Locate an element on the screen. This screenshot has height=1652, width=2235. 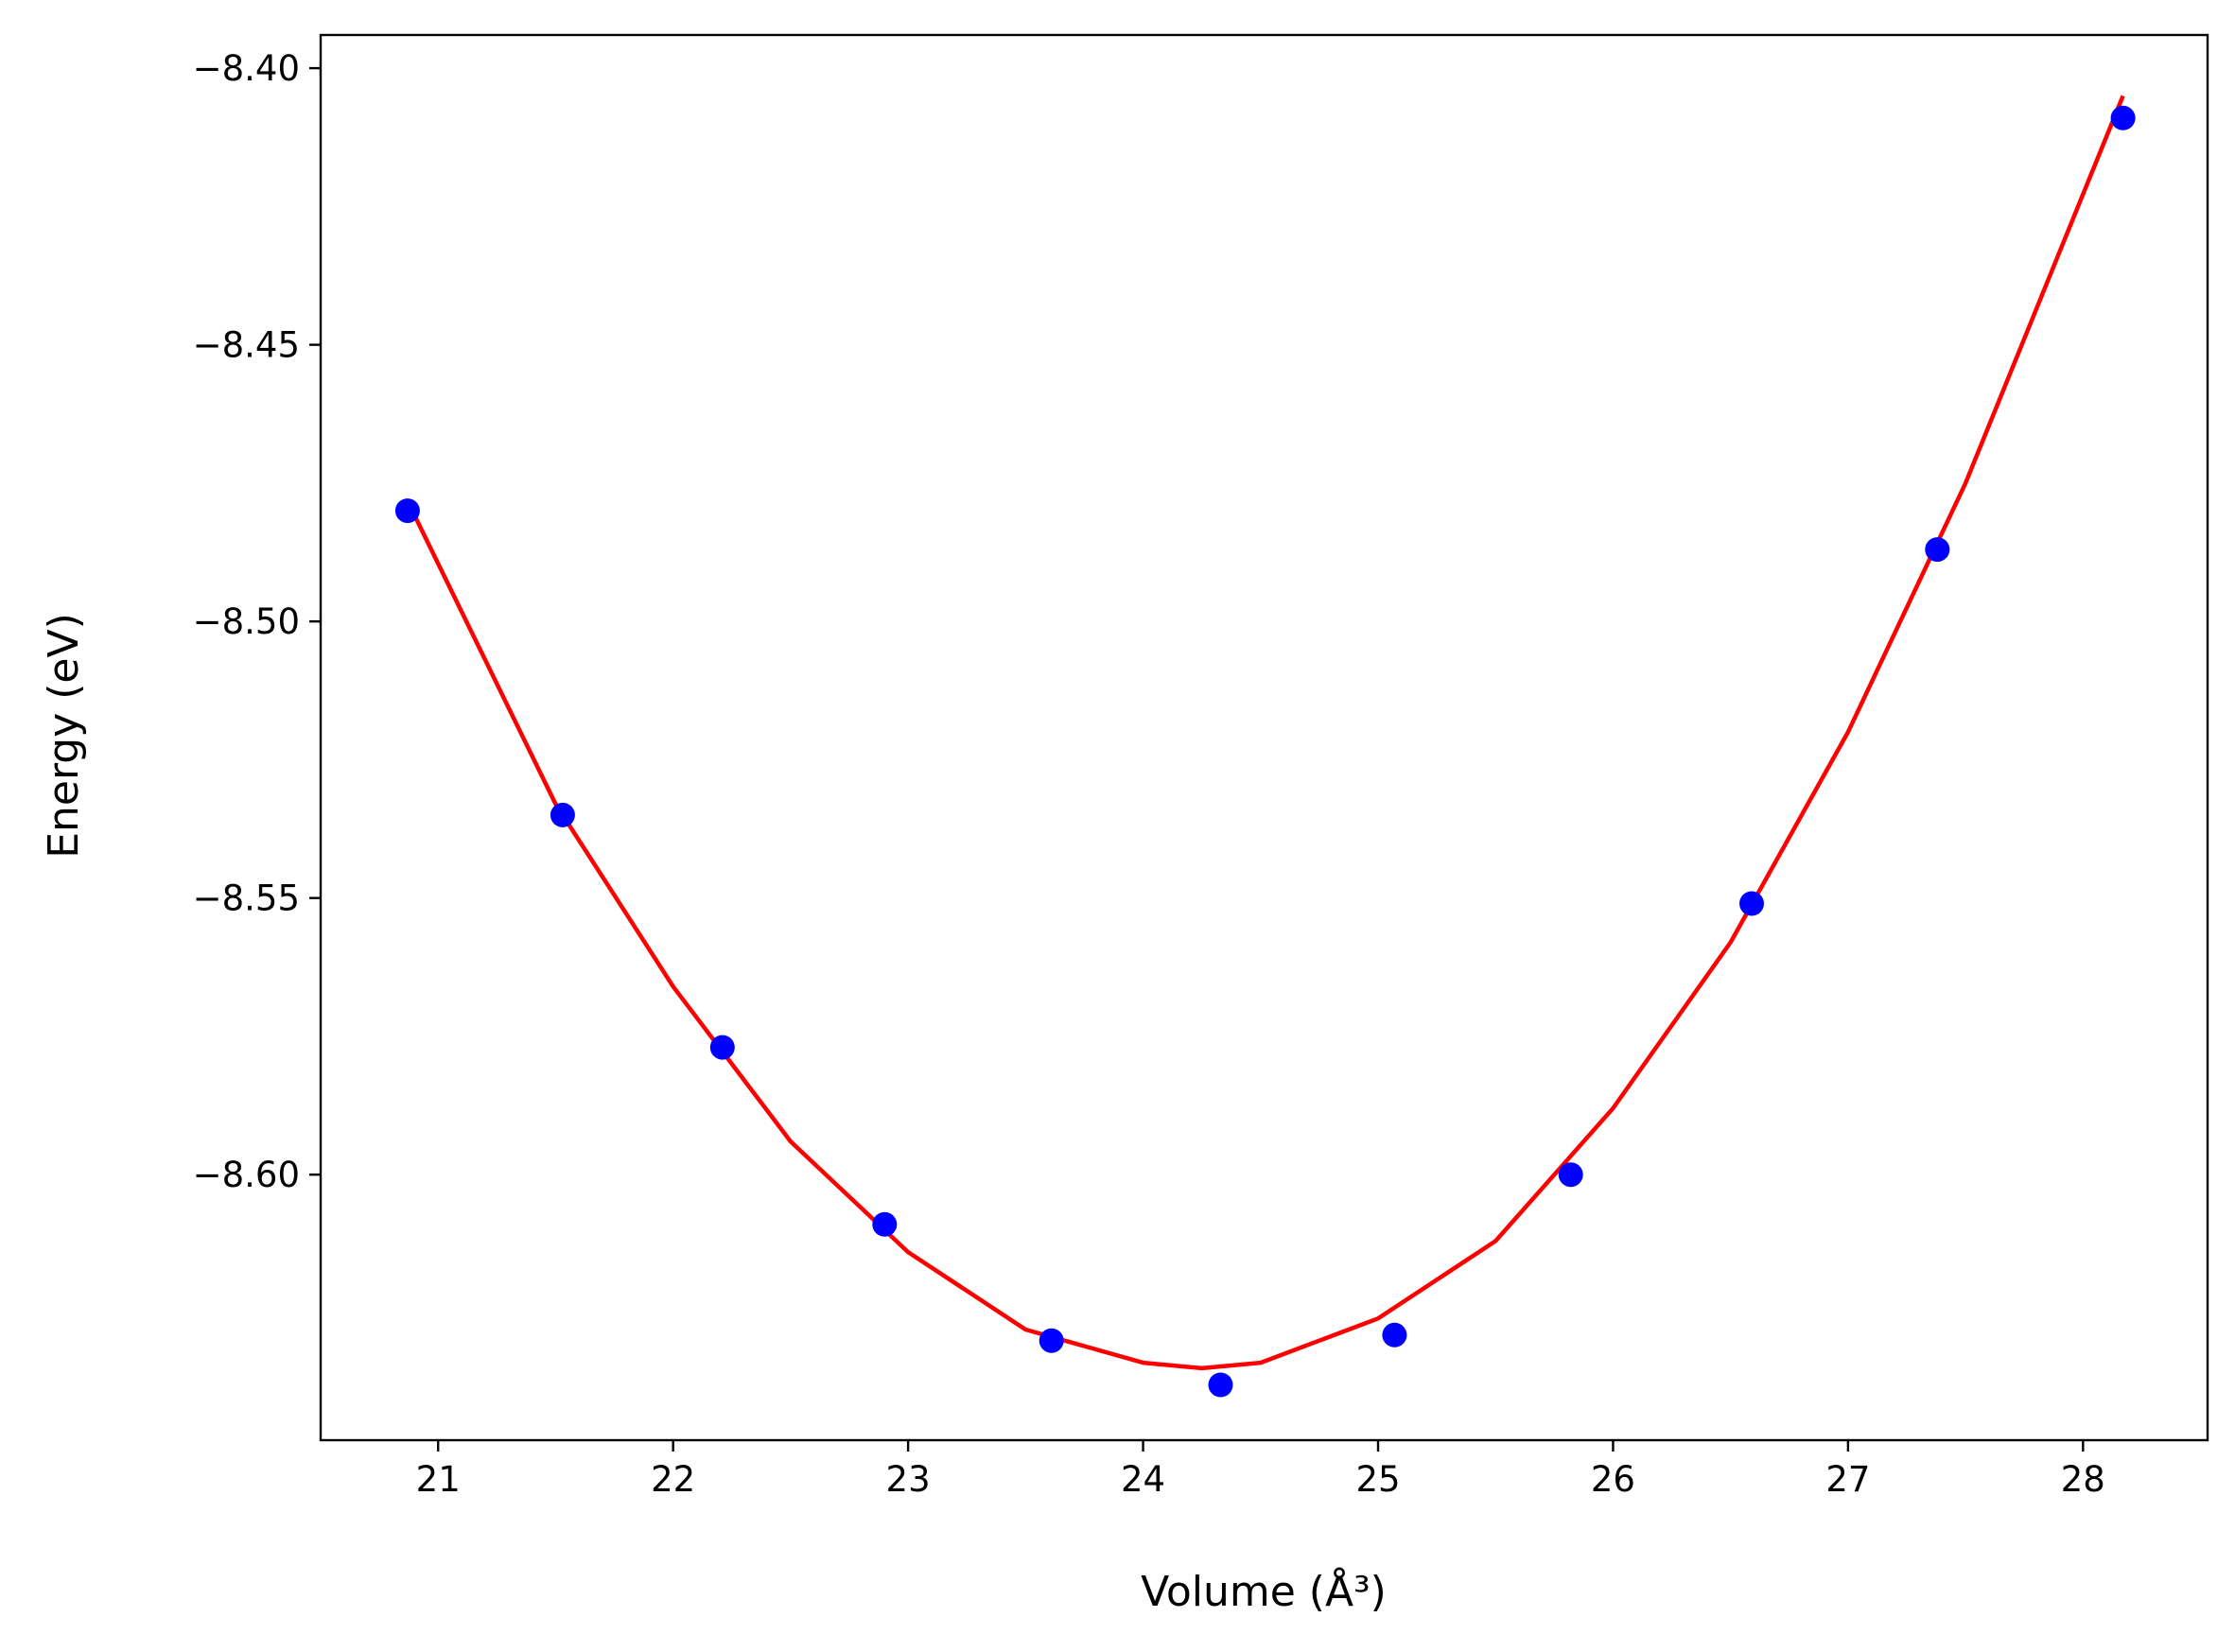
y-tick-label: −8.50 is located at coordinates (246, 622).